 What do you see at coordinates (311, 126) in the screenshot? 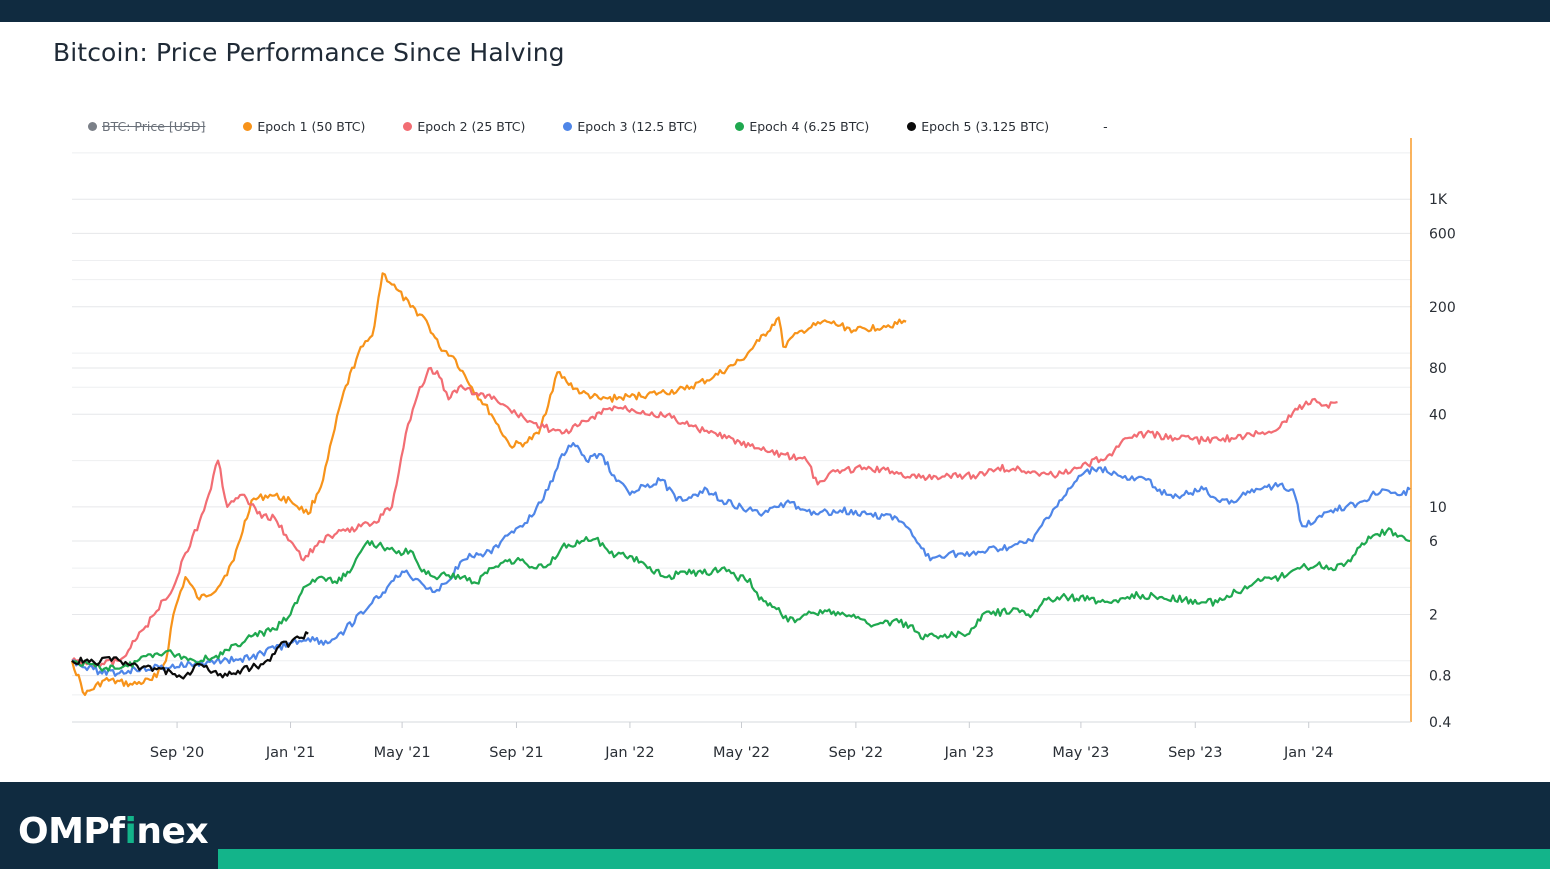
I see `legend-label: Epoch 1 (50 BTC)` at bounding box center [311, 126].